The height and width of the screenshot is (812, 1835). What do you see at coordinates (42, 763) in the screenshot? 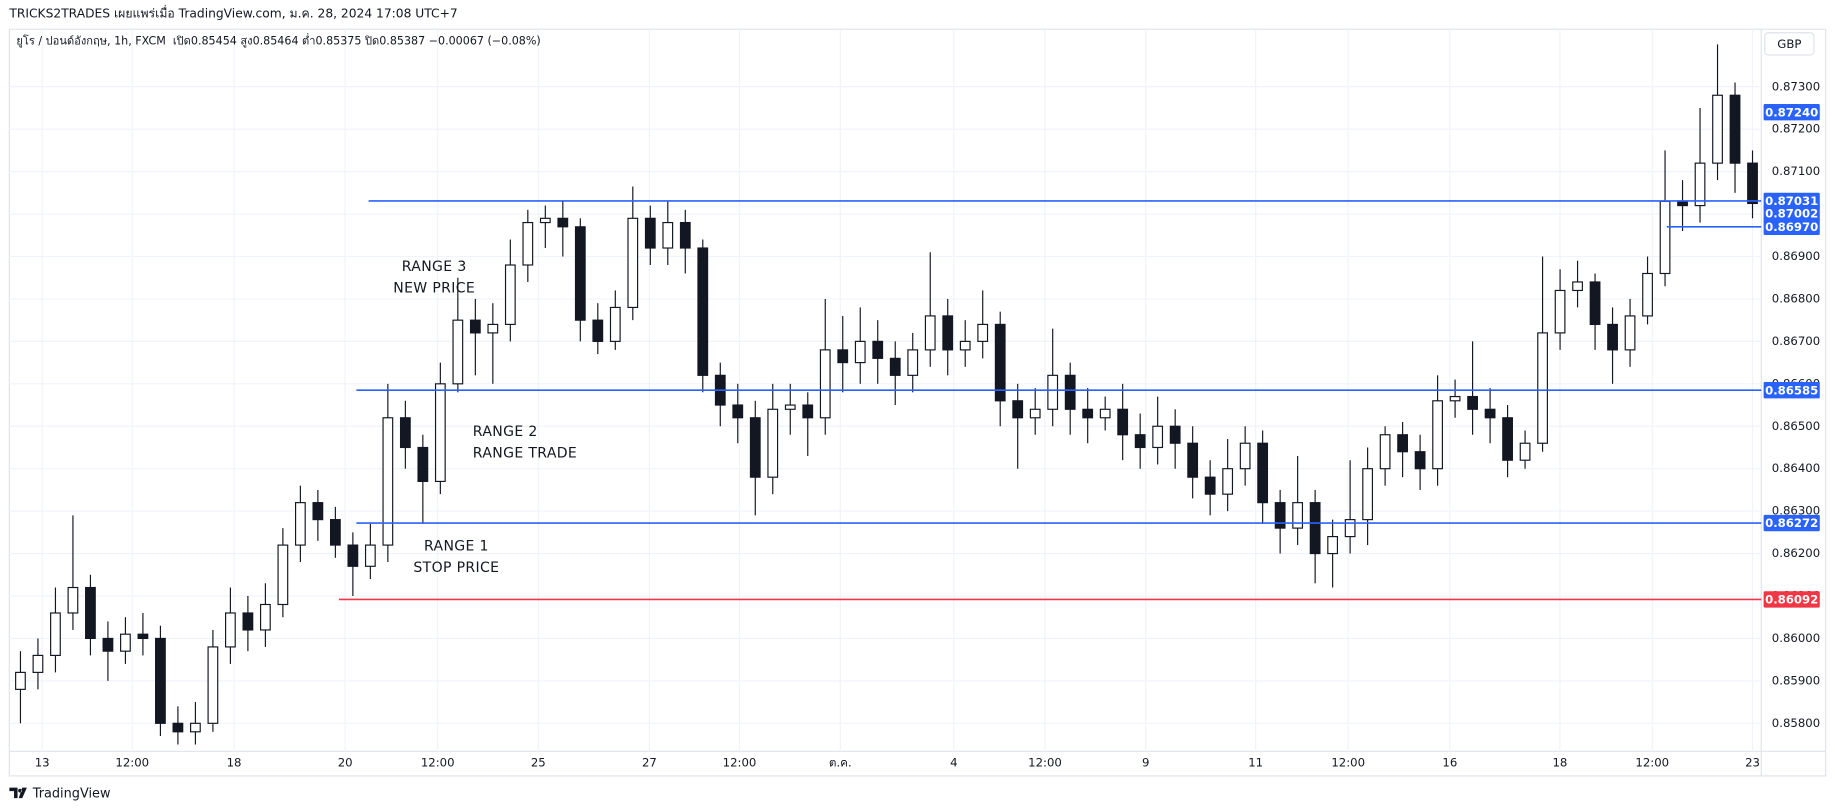
I see `x-tick-label: 13` at bounding box center [42, 763].